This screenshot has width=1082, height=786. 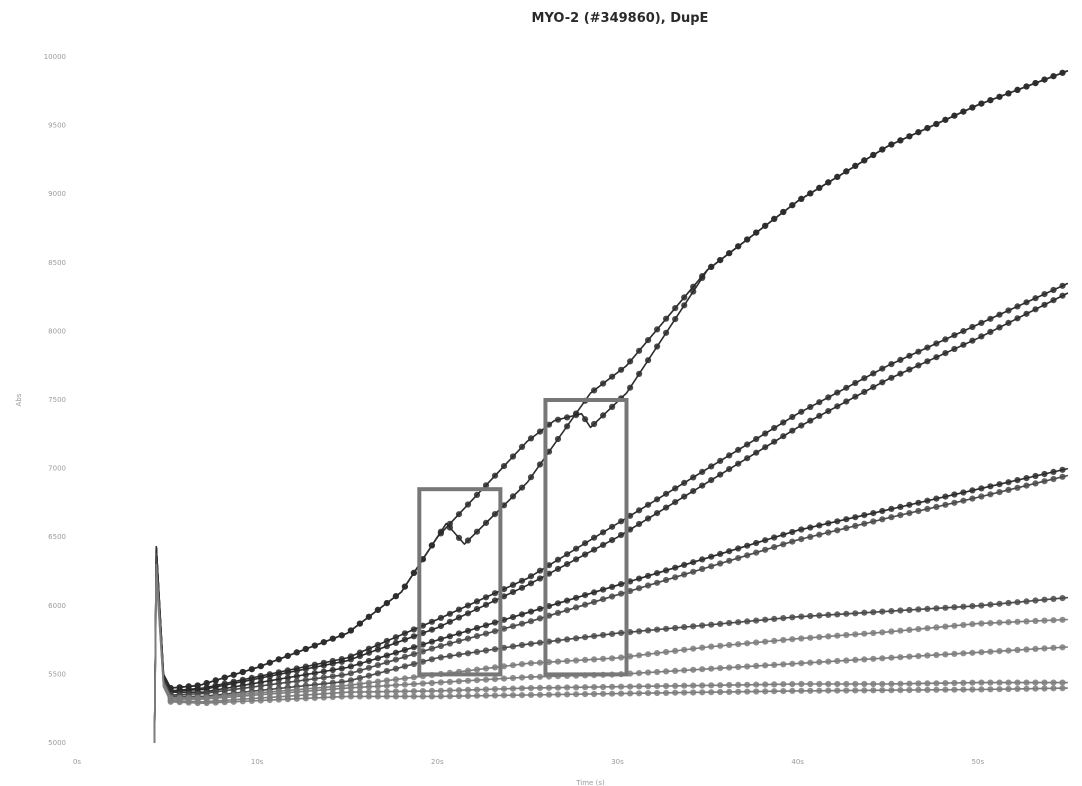 What do you see at coordinates (19, 399) in the screenshot?
I see `y-axis-label: Abs` at bounding box center [19, 399].